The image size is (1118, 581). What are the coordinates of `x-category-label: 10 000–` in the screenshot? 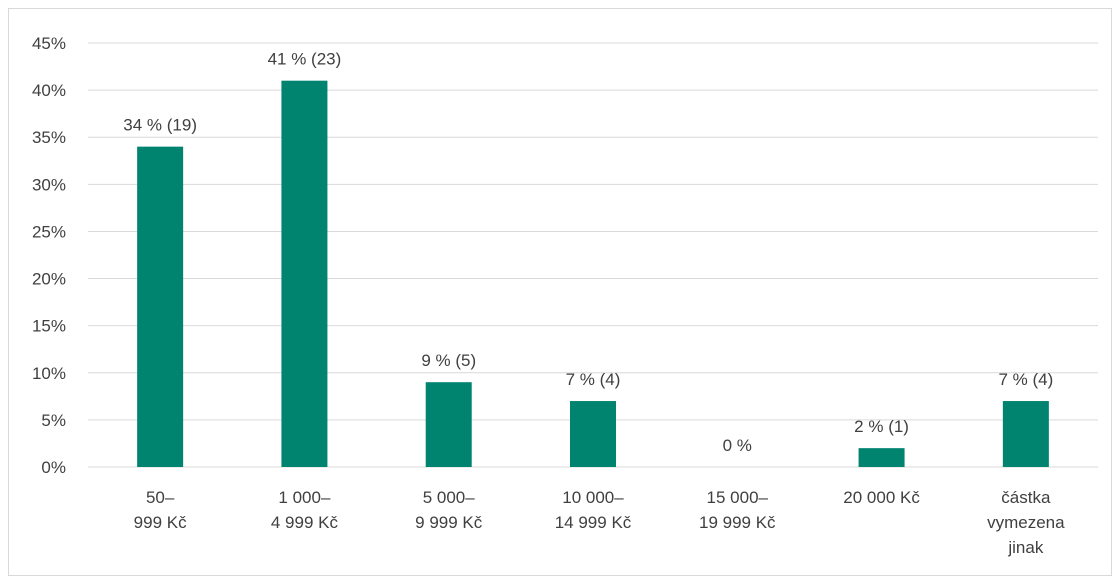 It's located at (593, 497).